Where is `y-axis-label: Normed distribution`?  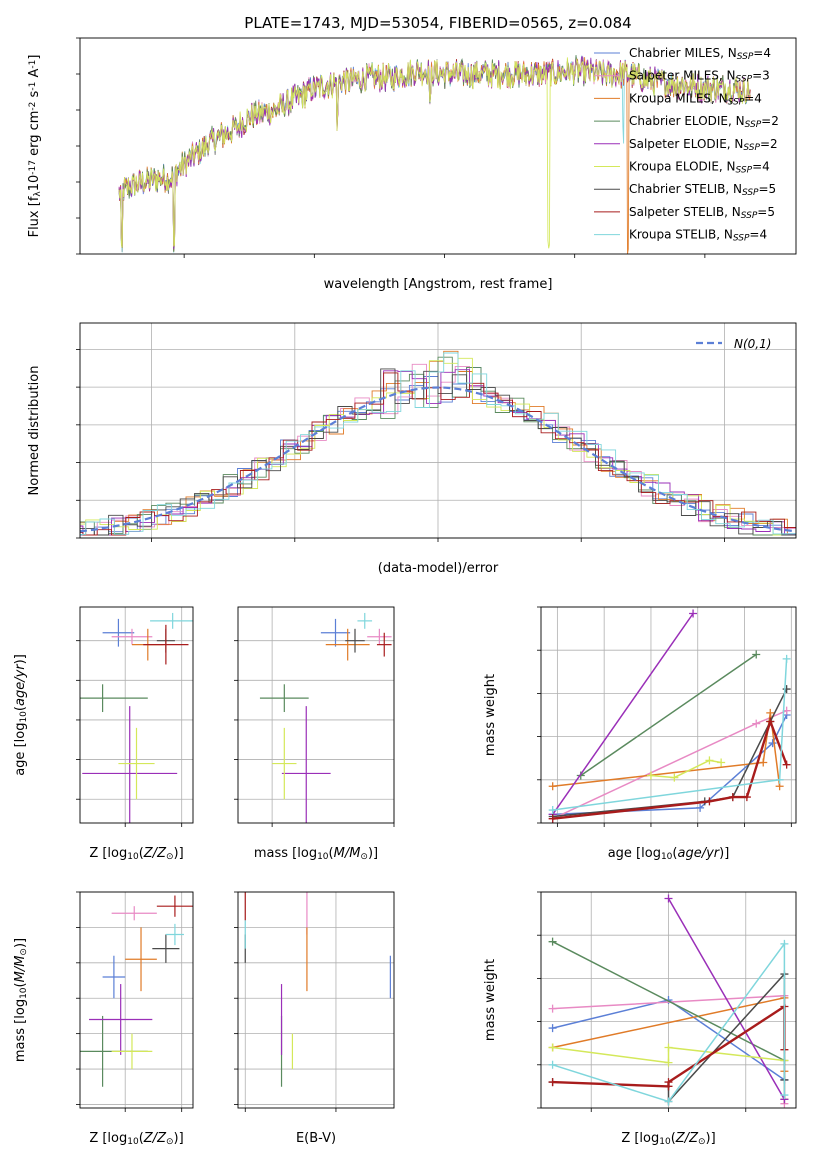
y-axis-label: Normed distribution is located at coordinates (34, 431).